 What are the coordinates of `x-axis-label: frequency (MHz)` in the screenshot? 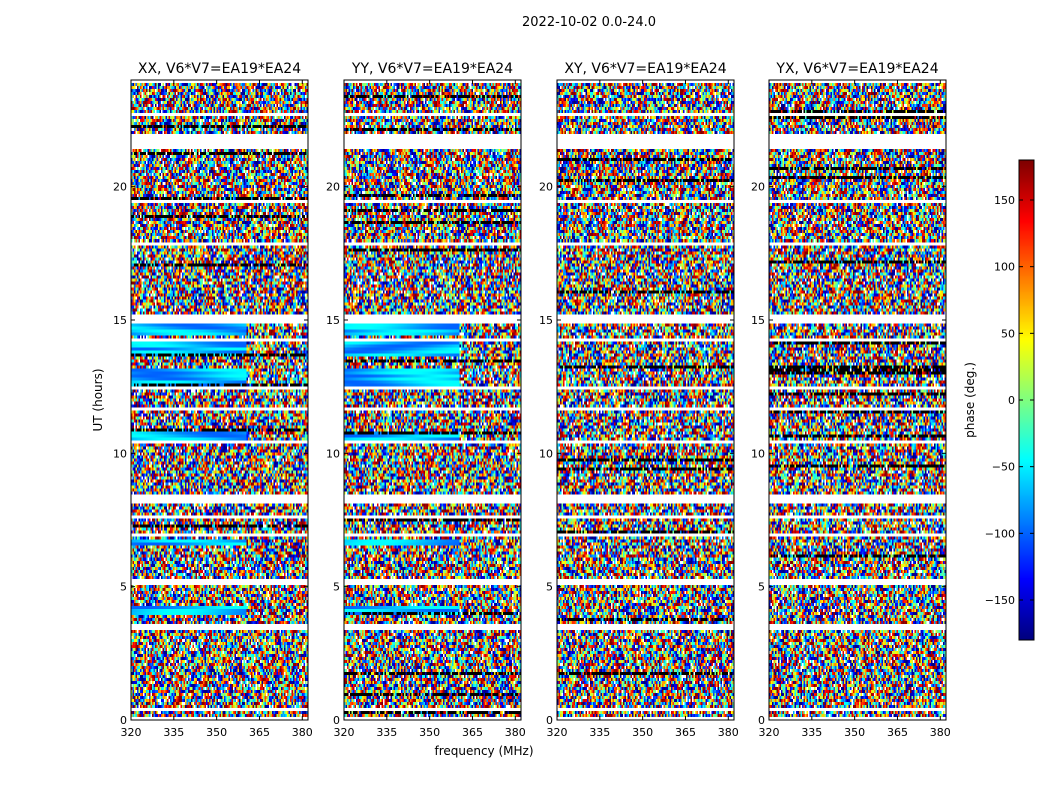 It's located at (483, 751).